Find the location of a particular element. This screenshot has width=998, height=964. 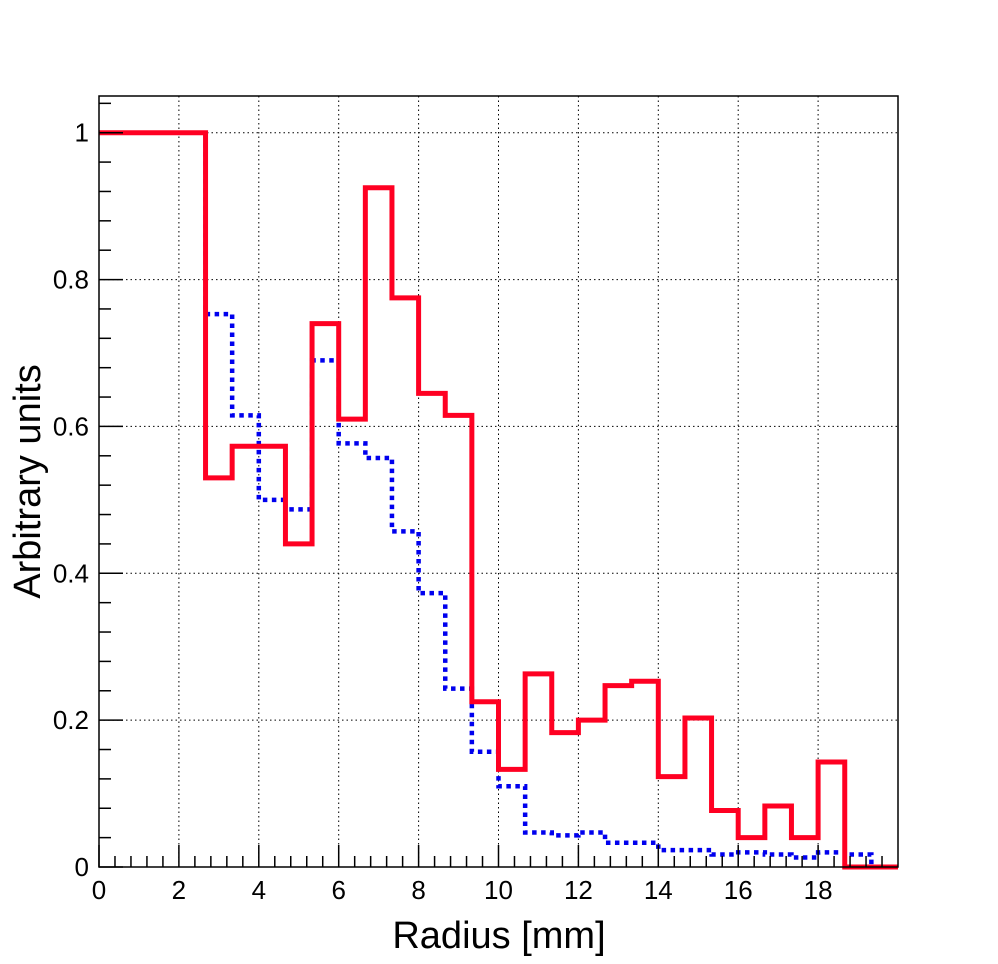

x-tick-label: 0 is located at coordinates (99, 890).